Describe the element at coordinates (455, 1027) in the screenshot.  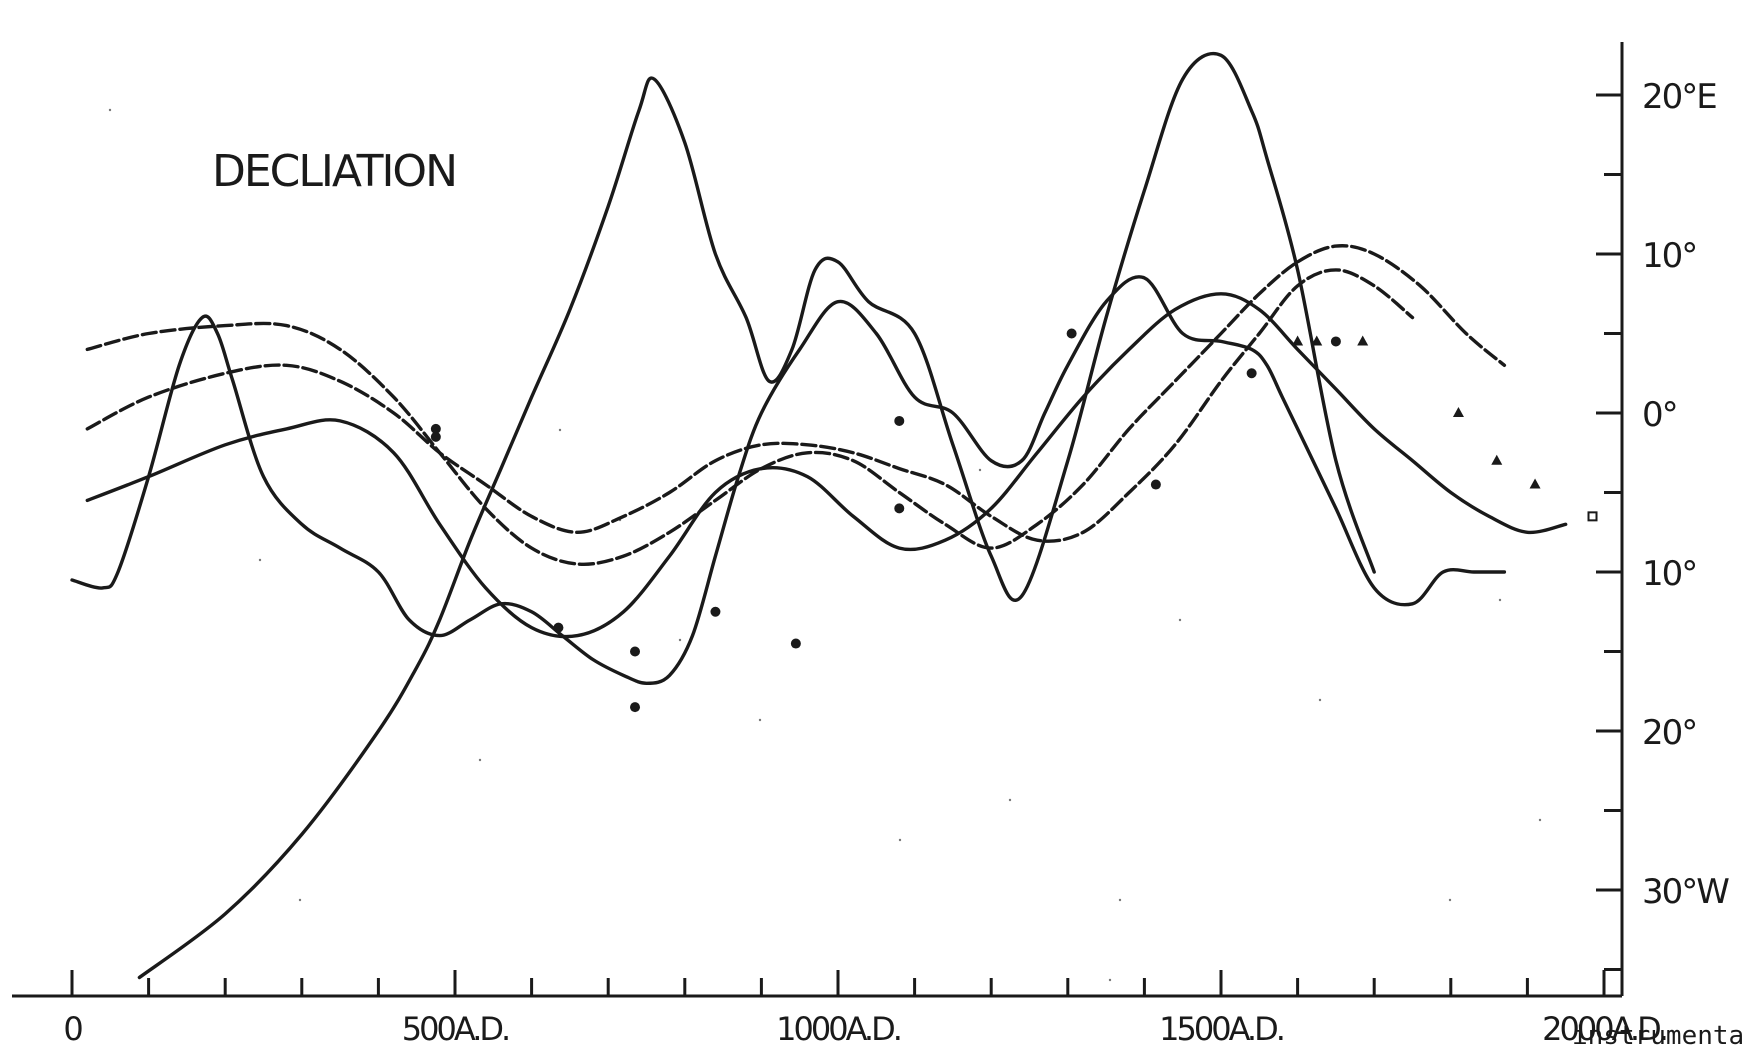
I see `x-tick-label: 500A.D.` at that location.